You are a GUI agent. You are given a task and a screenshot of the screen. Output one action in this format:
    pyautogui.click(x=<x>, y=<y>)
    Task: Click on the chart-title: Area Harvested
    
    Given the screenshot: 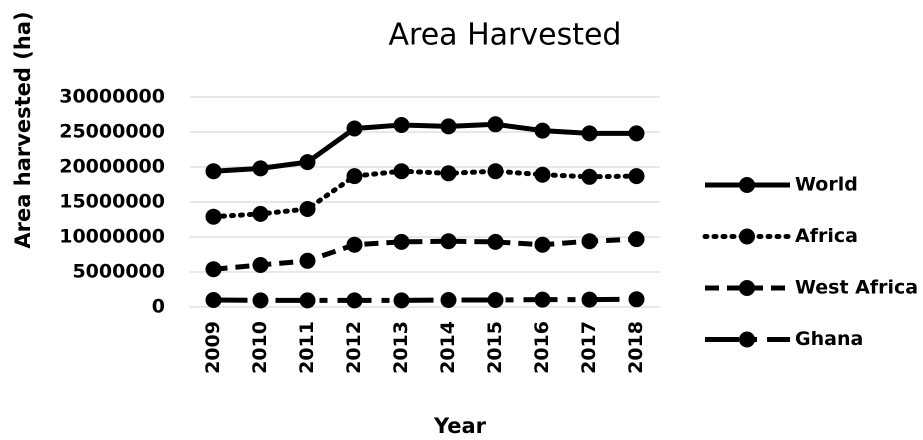 What is the action you would take?
    pyautogui.click(x=505, y=35)
    